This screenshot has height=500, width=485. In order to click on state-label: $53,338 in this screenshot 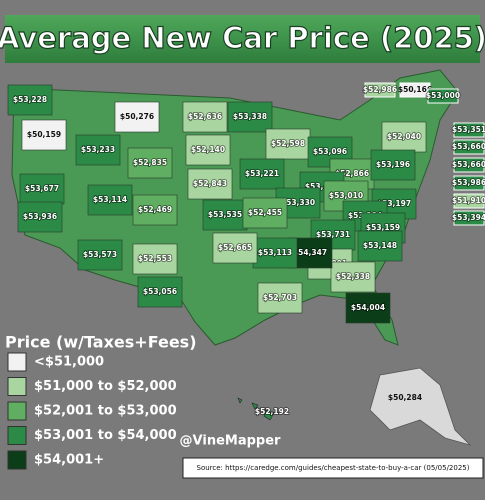, I will do `click(250, 116)`.